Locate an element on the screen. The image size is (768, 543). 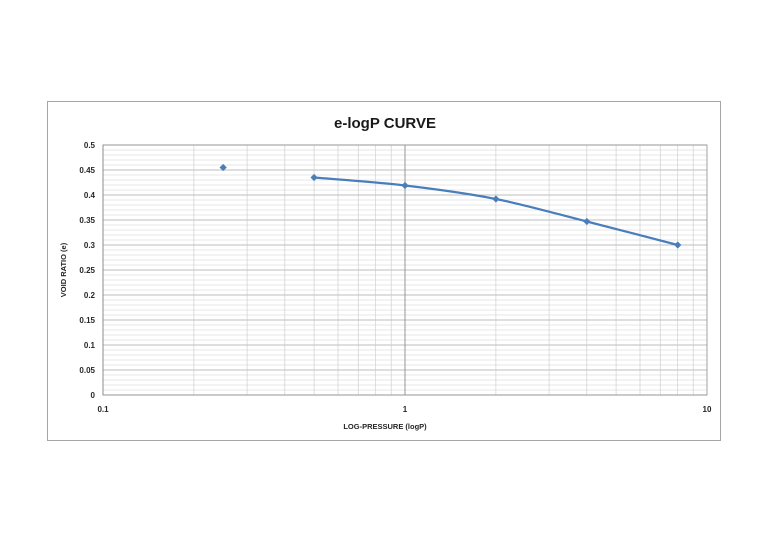
y-tick-labels: 0 0.05 0.1 0.15 0.2 0.25 0.3 0.35 0.4 0.45 0.5 is located at coordinates (87, 270).